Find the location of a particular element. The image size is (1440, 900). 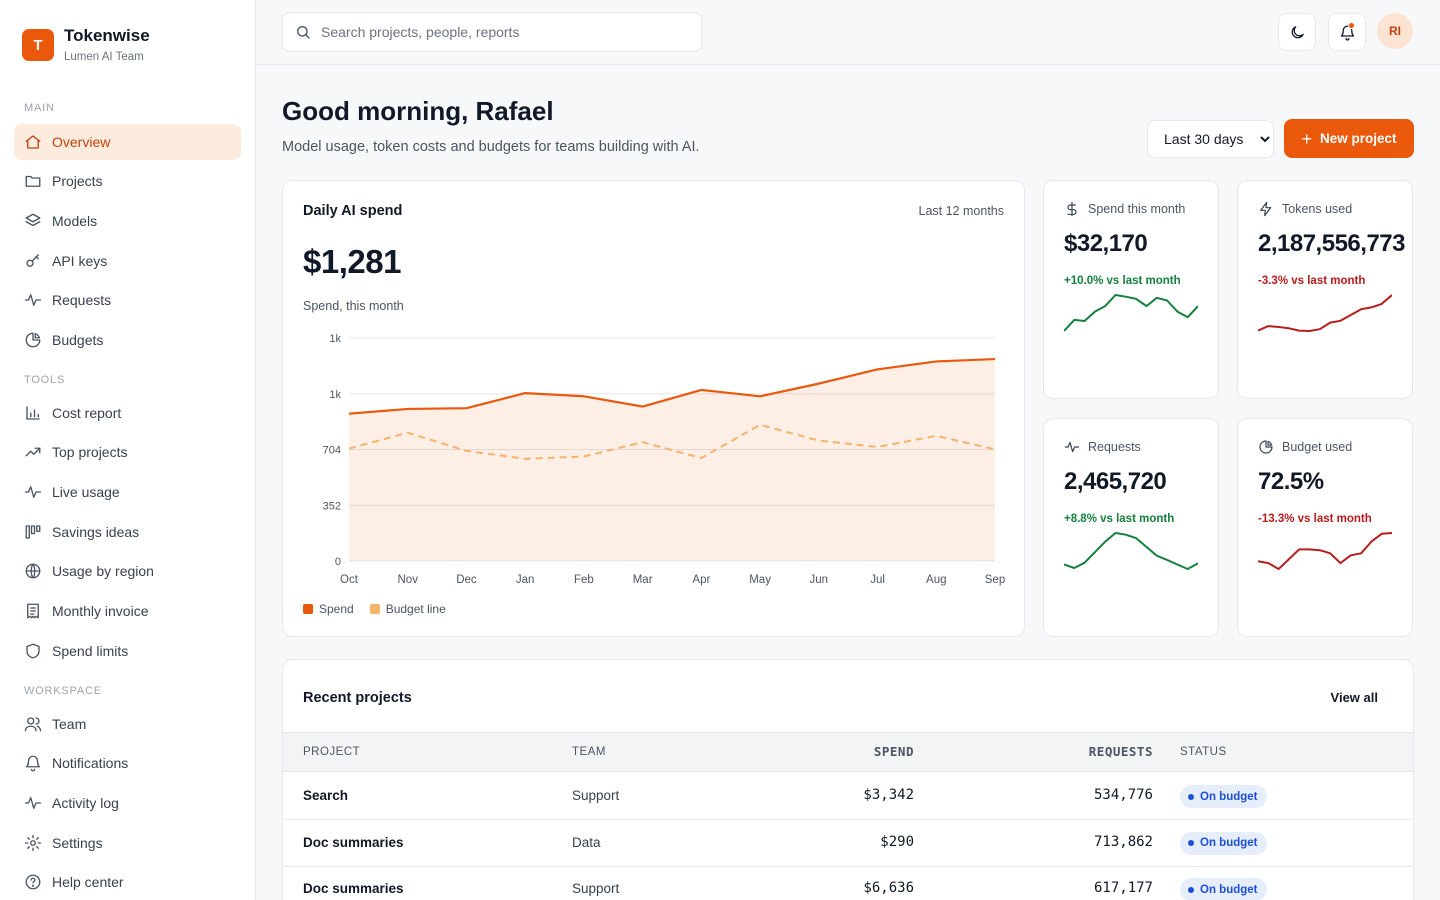

search-box is located at coordinates (492, 32).